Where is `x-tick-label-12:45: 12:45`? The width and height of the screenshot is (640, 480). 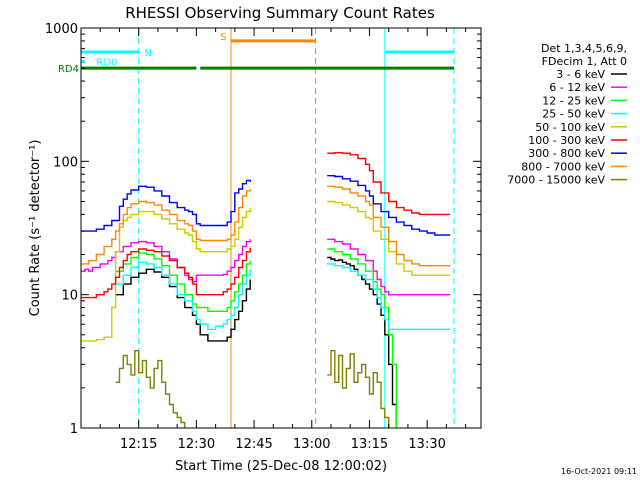 x-tick-label-12:45: 12:45 is located at coordinates (253, 444).